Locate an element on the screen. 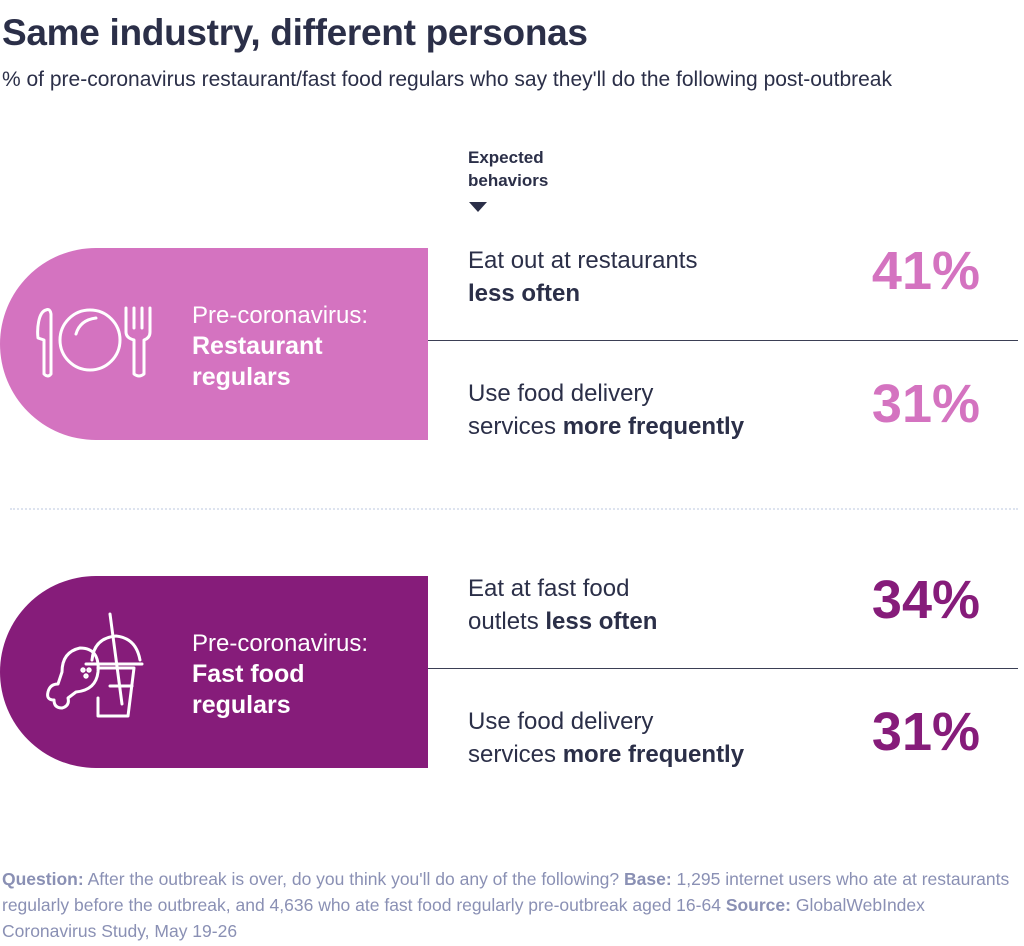 The height and width of the screenshot is (946, 1024). source-label: Source: is located at coordinates (758, 905).